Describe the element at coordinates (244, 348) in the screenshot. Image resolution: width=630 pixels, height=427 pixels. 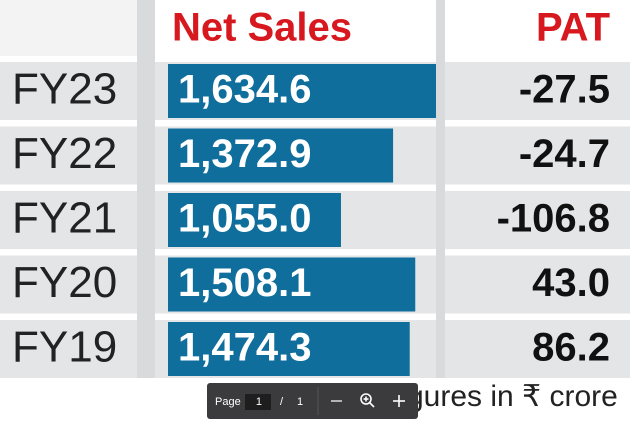
I see `value-label: 1,474.3` at that location.